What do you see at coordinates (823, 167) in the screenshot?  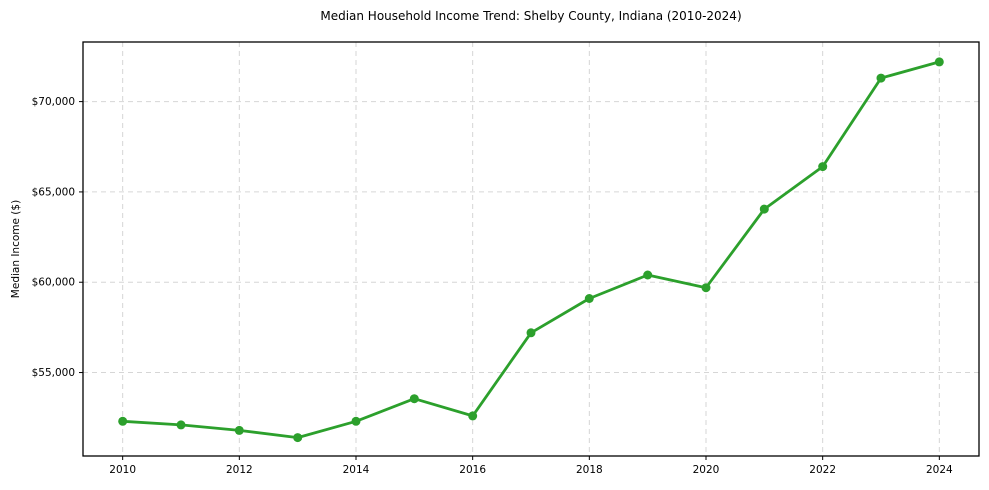 I see `data-point-2022` at bounding box center [823, 167].